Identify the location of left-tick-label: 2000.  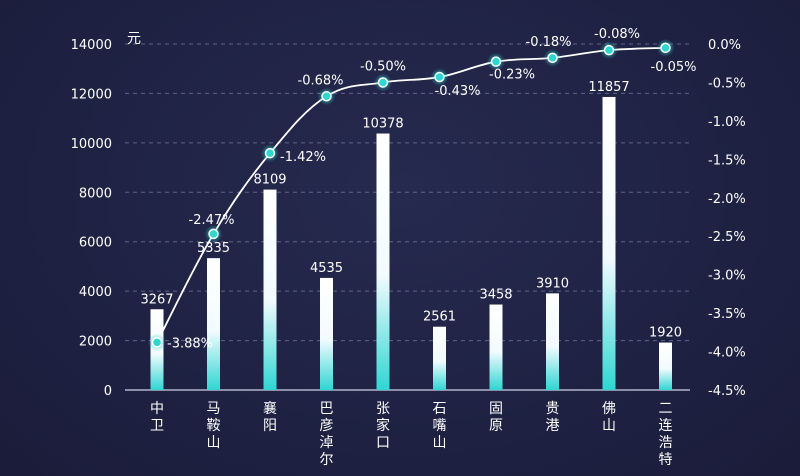
(95, 342).